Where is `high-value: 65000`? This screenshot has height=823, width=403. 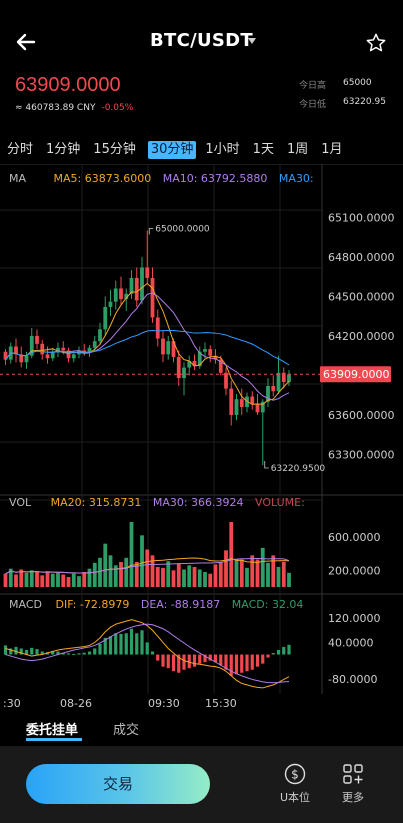 high-value: 65000 is located at coordinates (357, 83).